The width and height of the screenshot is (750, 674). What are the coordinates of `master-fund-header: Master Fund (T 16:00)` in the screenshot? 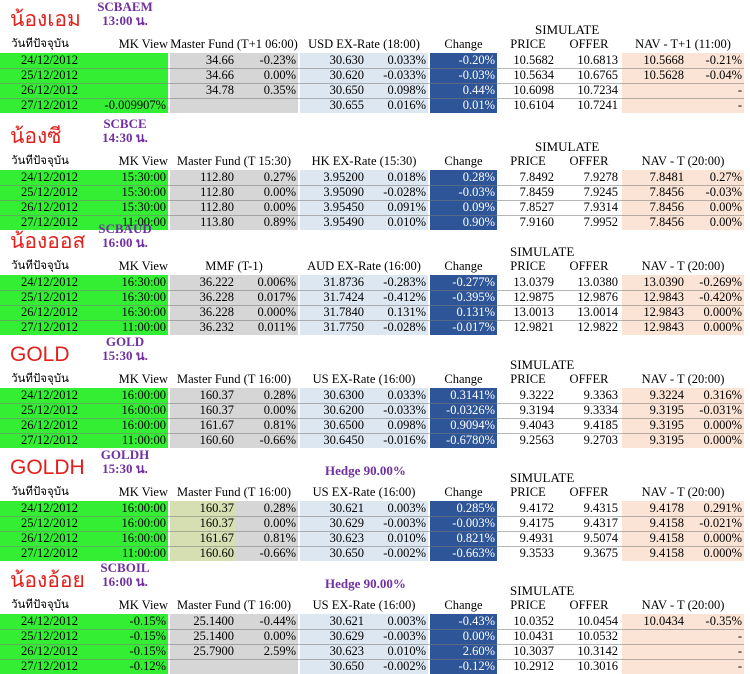 It's located at (234, 379).